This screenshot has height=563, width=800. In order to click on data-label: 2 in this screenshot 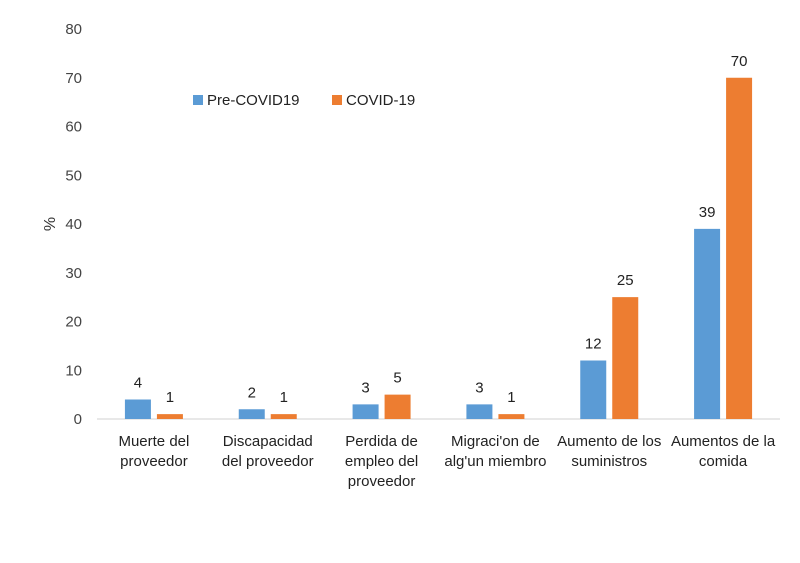, I will do `click(252, 392)`.